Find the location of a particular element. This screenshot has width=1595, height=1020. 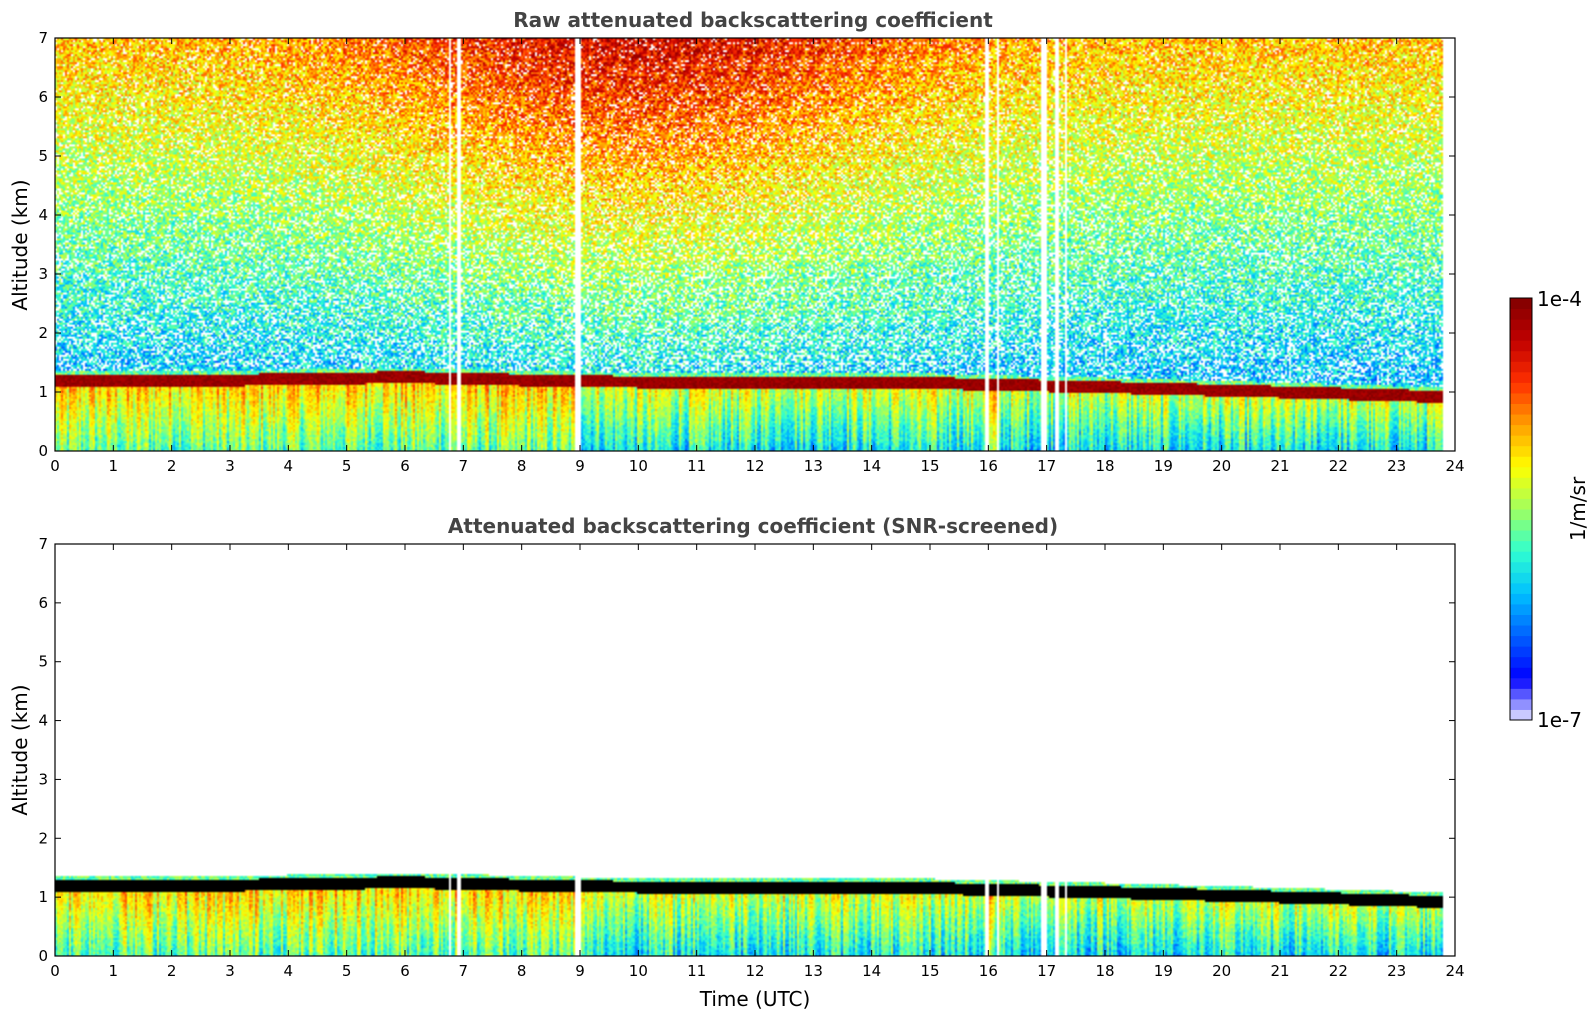

y-tick-label: 0 is located at coordinates (43, 451).